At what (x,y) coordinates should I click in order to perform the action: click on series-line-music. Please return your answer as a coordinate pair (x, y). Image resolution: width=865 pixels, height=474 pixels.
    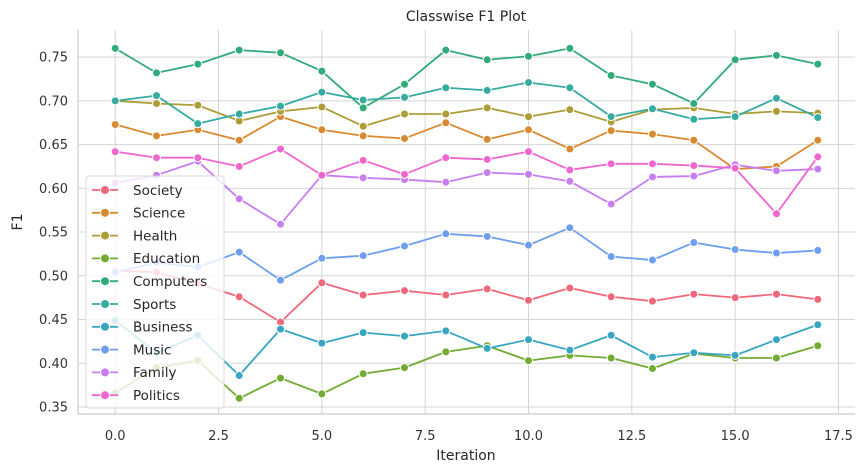
    Looking at the image, I should click on (466, 254).